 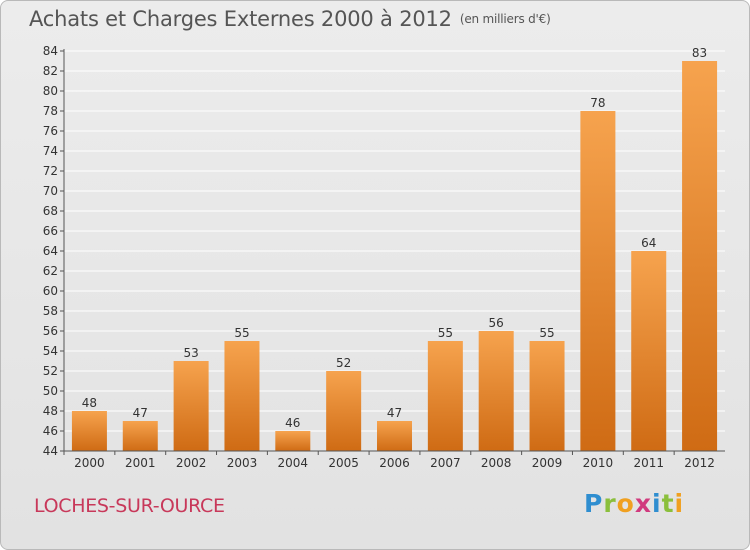 What do you see at coordinates (50, 271) in the screenshot?
I see `y-tick-label: 62` at bounding box center [50, 271].